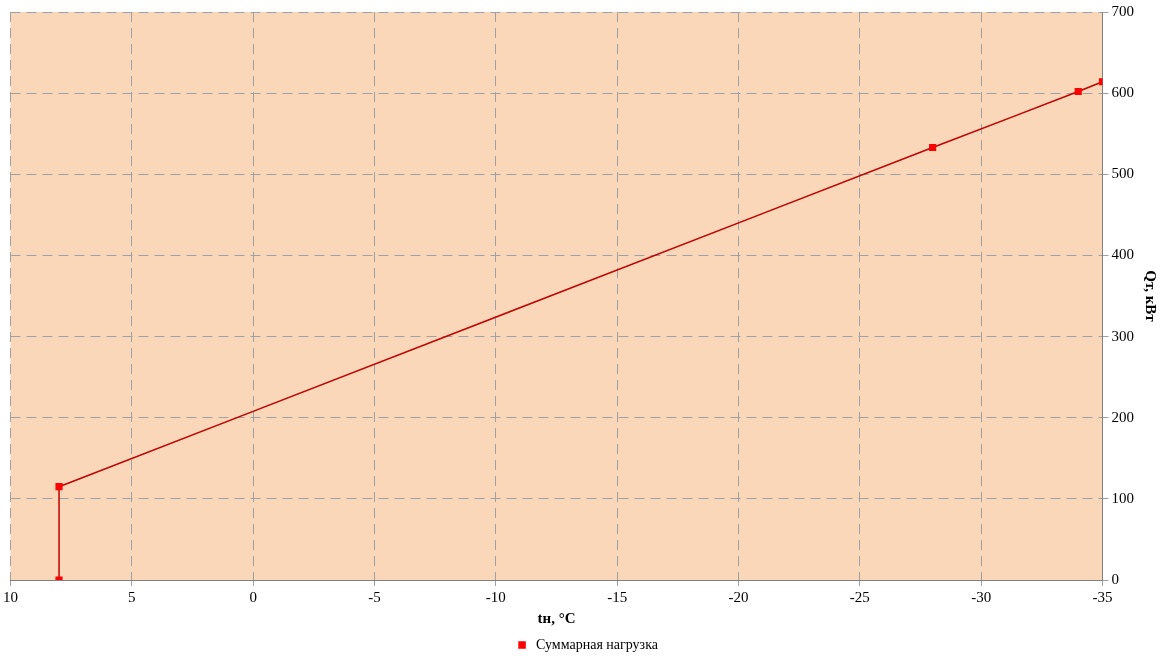 This screenshot has height=662, width=1173. What do you see at coordinates (1151, 296) in the screenshot?
I see `y-axis-title: Qт, кВт` at bounding box center [1151, 296].